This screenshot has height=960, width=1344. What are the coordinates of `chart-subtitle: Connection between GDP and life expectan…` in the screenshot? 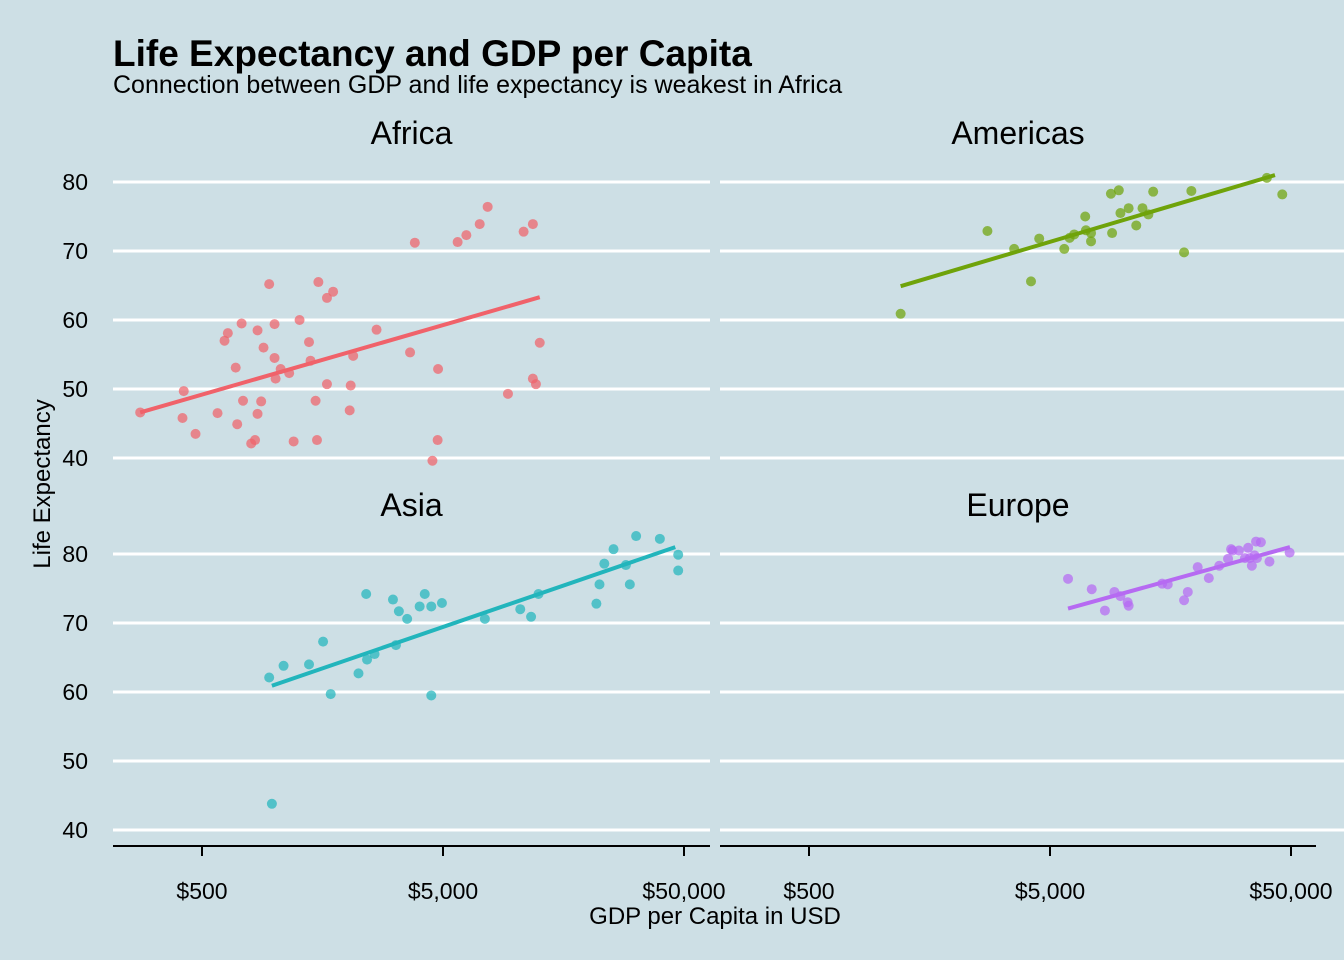 It's located at (477, 85).